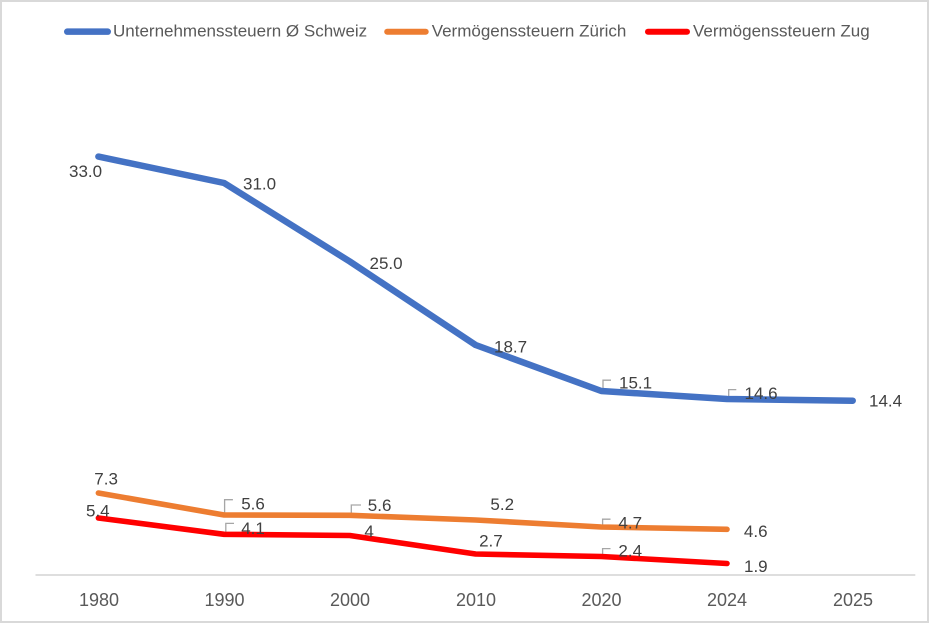 The image size is (929, 628). What do you see at coordinates (781, 31) in the screenshot?
I see `svg-text: Vermögenssteuern Zug` at bounding box center [781, 31].